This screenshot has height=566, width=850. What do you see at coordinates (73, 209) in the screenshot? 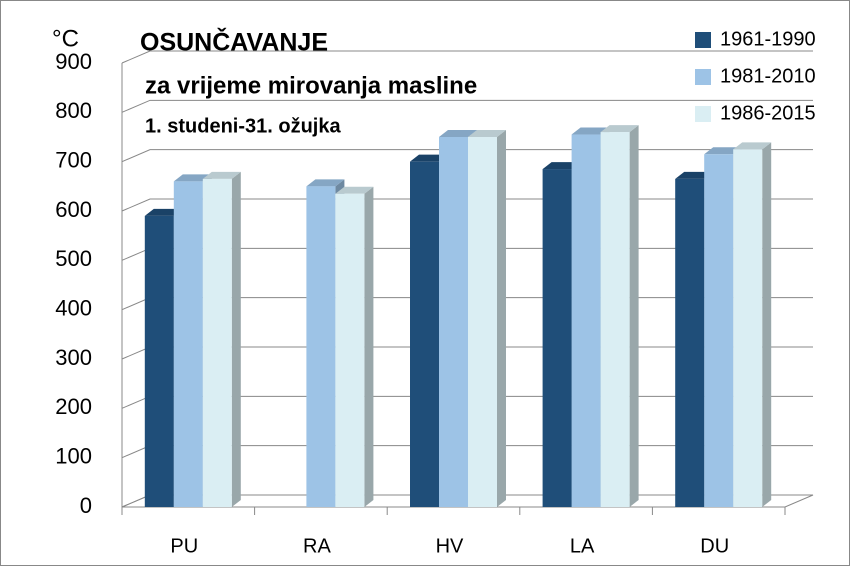
I see `y-tick-label: 600` at bounding box center [73, 209].